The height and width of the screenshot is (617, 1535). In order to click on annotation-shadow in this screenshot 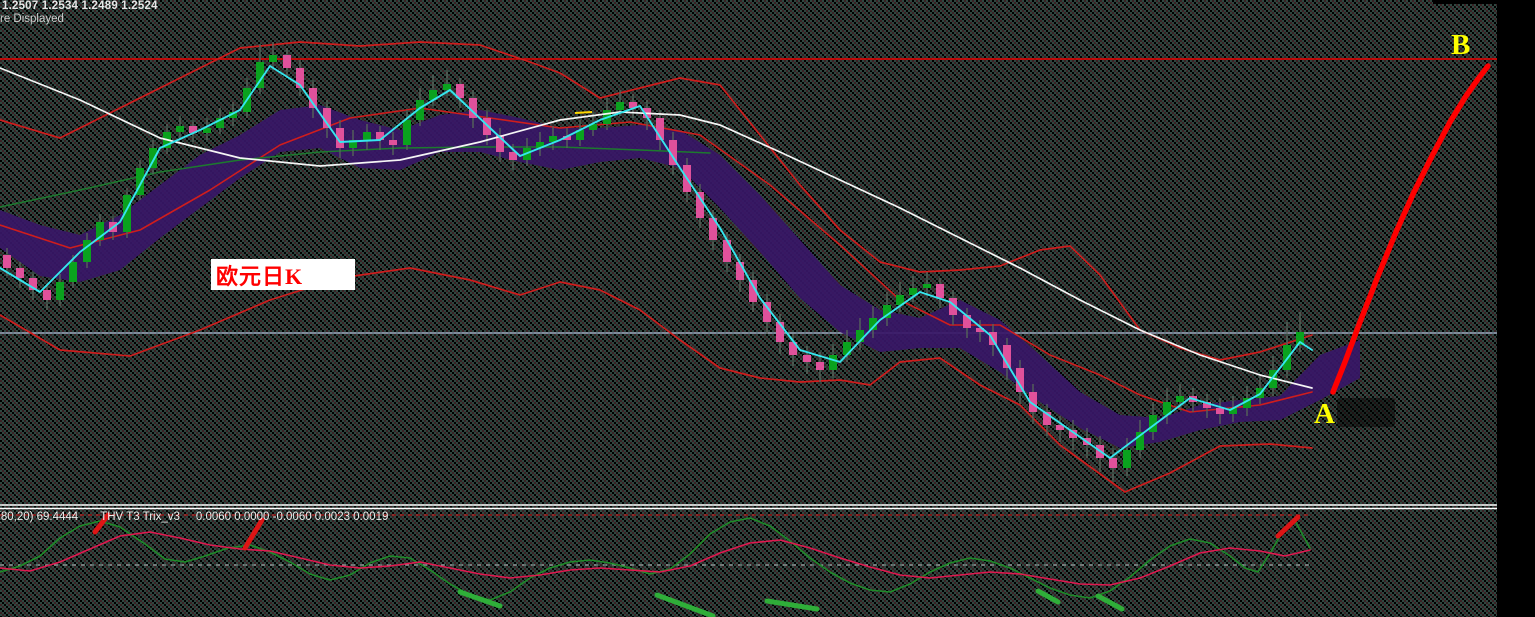, I will do `click(1366, 412)`.